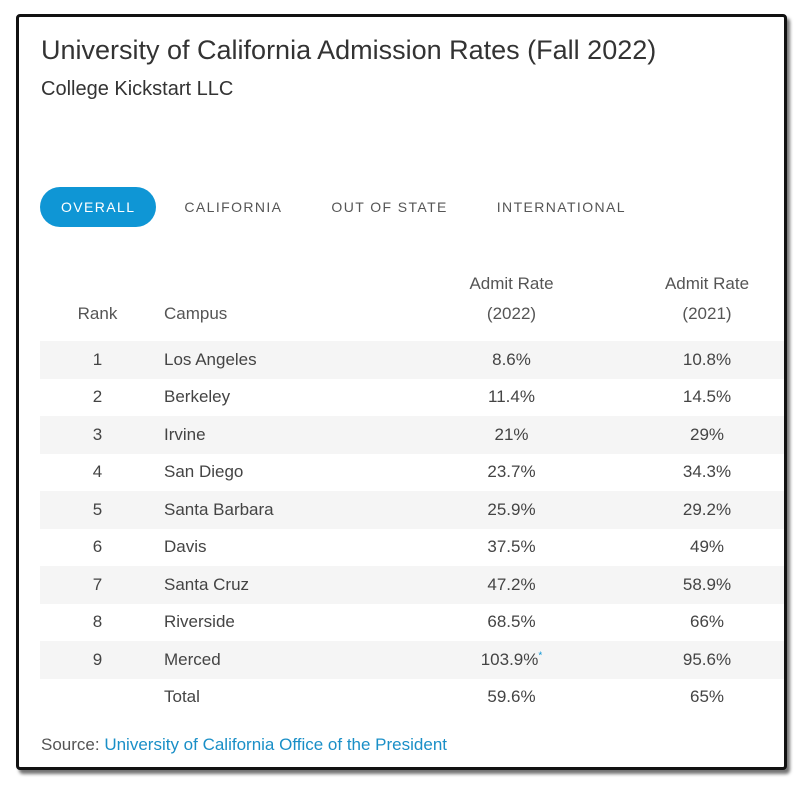  What do you see at coordinates (412, 698) in the screenshot?
I see `table-total-row: Total 59.6% 65%` at bounding box center [412, 698].